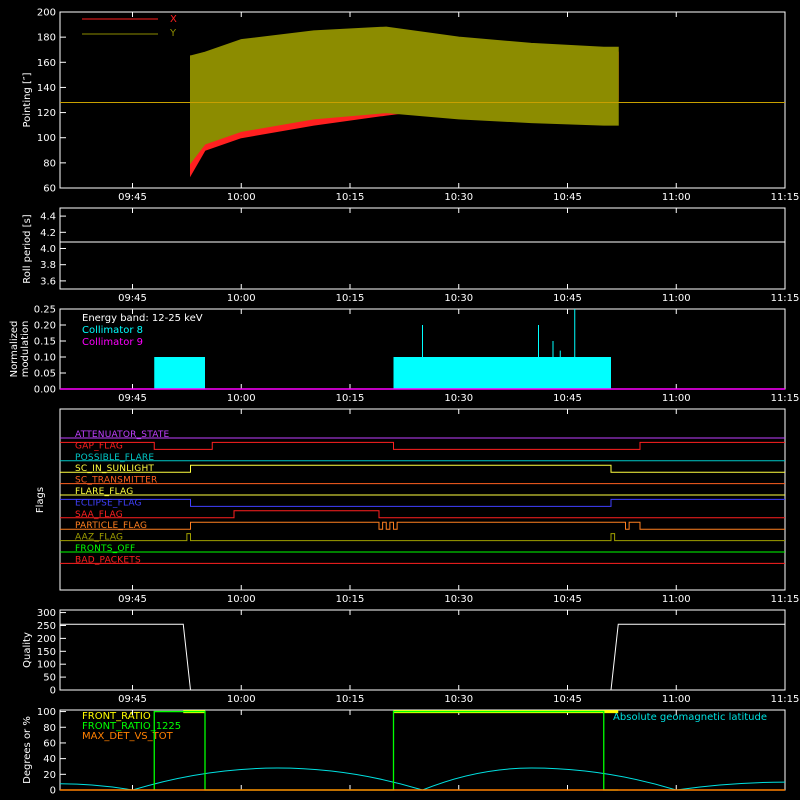 The width and height of the screenshot is (800, 800). I want to click on flag-label-0: ATTENUATOR_STATE, so click(122, 435).